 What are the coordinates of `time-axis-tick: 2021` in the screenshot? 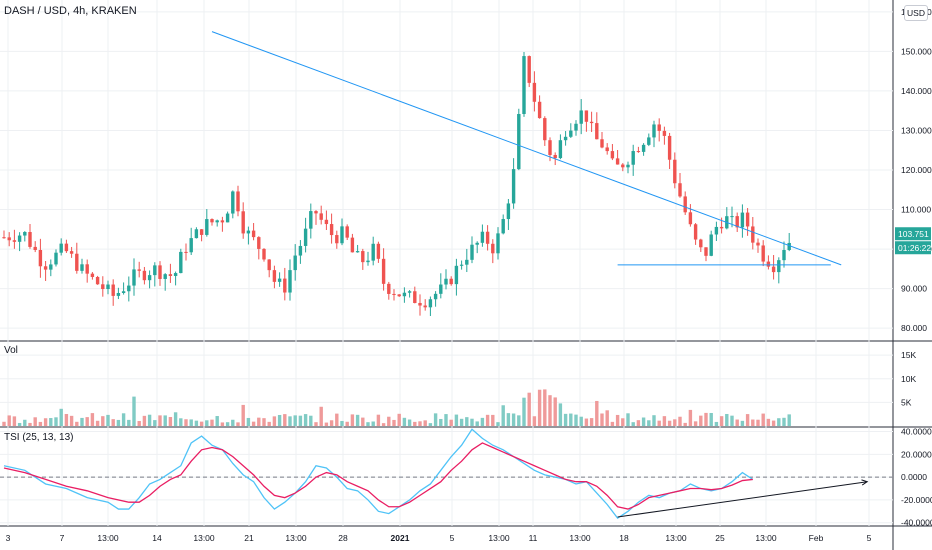 It's located at (400, 538).